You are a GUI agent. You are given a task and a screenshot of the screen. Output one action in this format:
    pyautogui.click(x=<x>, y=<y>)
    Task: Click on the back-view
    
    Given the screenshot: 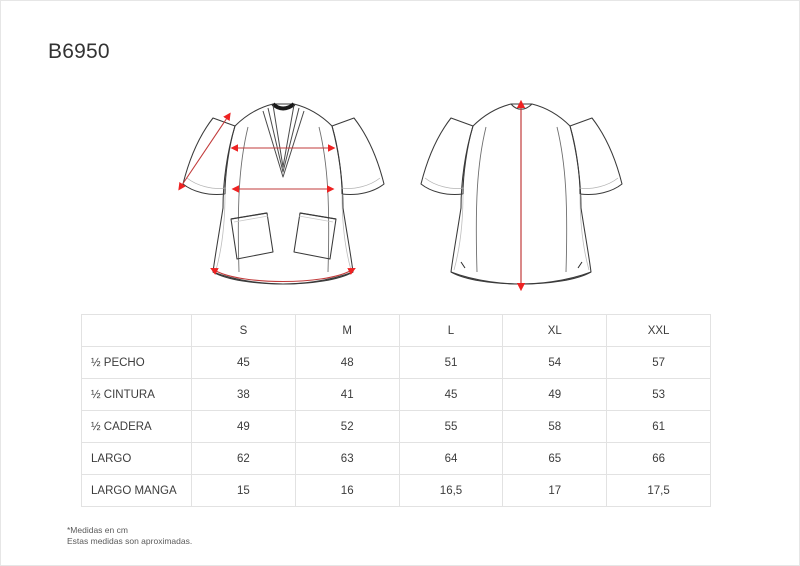 What is the action you would take?
    pyautogui.click(x=521, y=194)
    